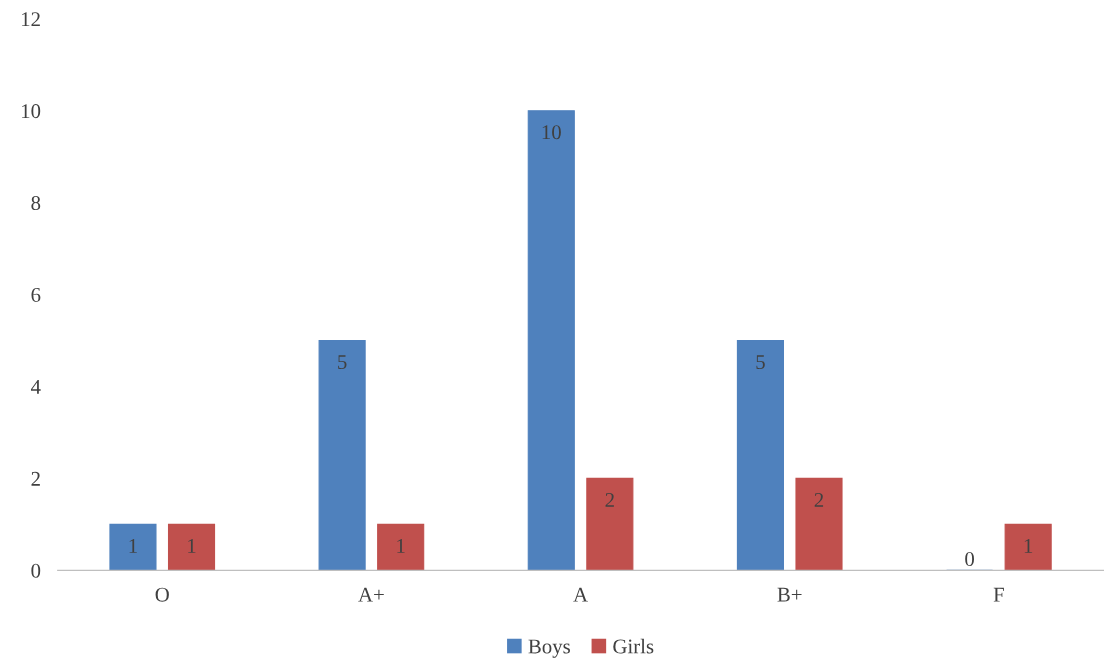 This screenshot has height=671, width=1109. What do you see at coordinates (31, 19) in the screenshot?
I see `y-tick-label: 12` at bounding box center [31, 19].